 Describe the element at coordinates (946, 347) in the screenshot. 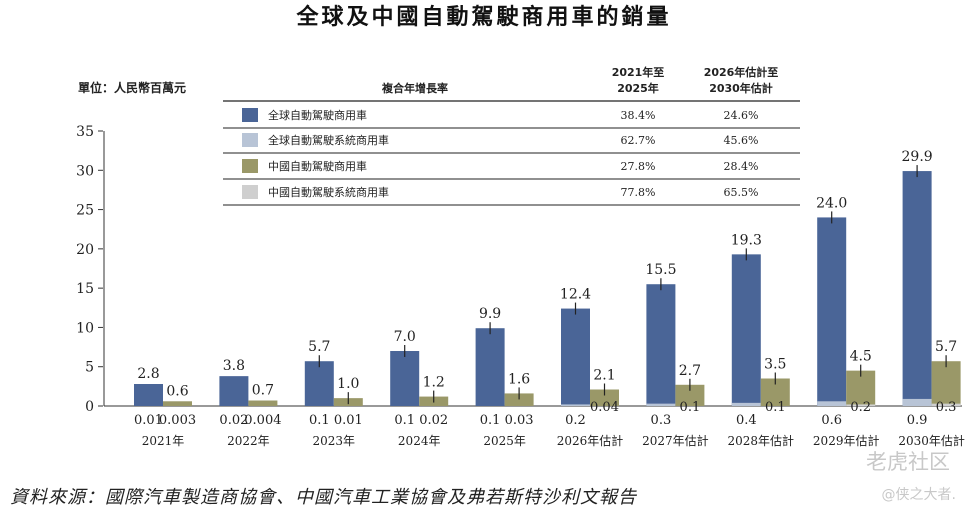

I see `data-label-china-vehicle: 5.7` at that location.